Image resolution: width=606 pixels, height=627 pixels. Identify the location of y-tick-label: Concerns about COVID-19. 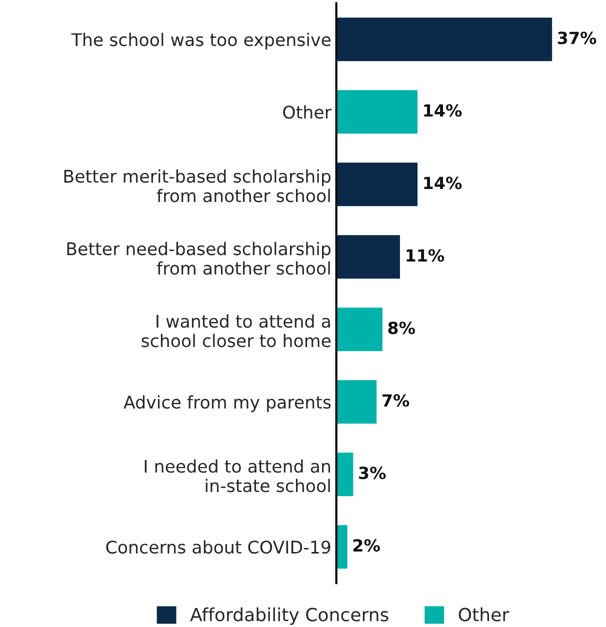
(218, 547).